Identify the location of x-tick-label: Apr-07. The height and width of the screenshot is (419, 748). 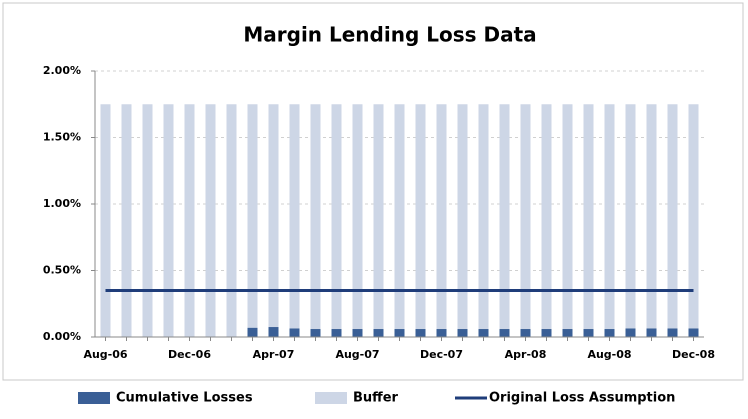
(274, 354).